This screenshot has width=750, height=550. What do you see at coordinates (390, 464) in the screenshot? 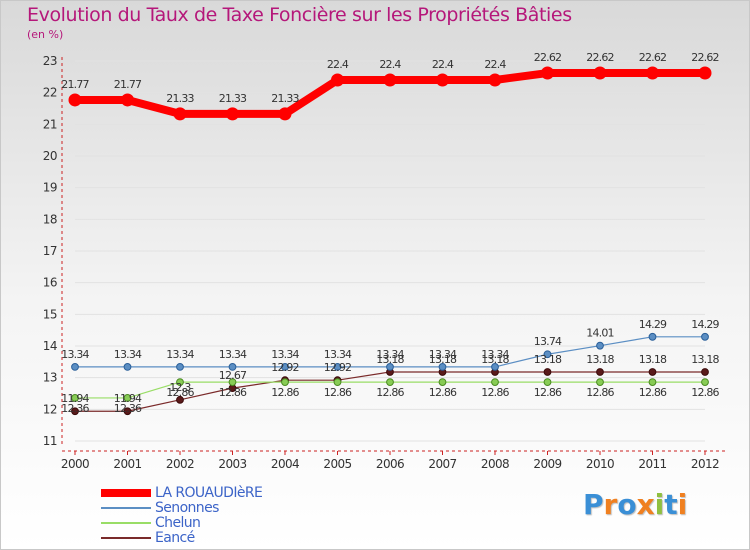
I see `x-tick-label: 2006` at bounding box center [390, 464].